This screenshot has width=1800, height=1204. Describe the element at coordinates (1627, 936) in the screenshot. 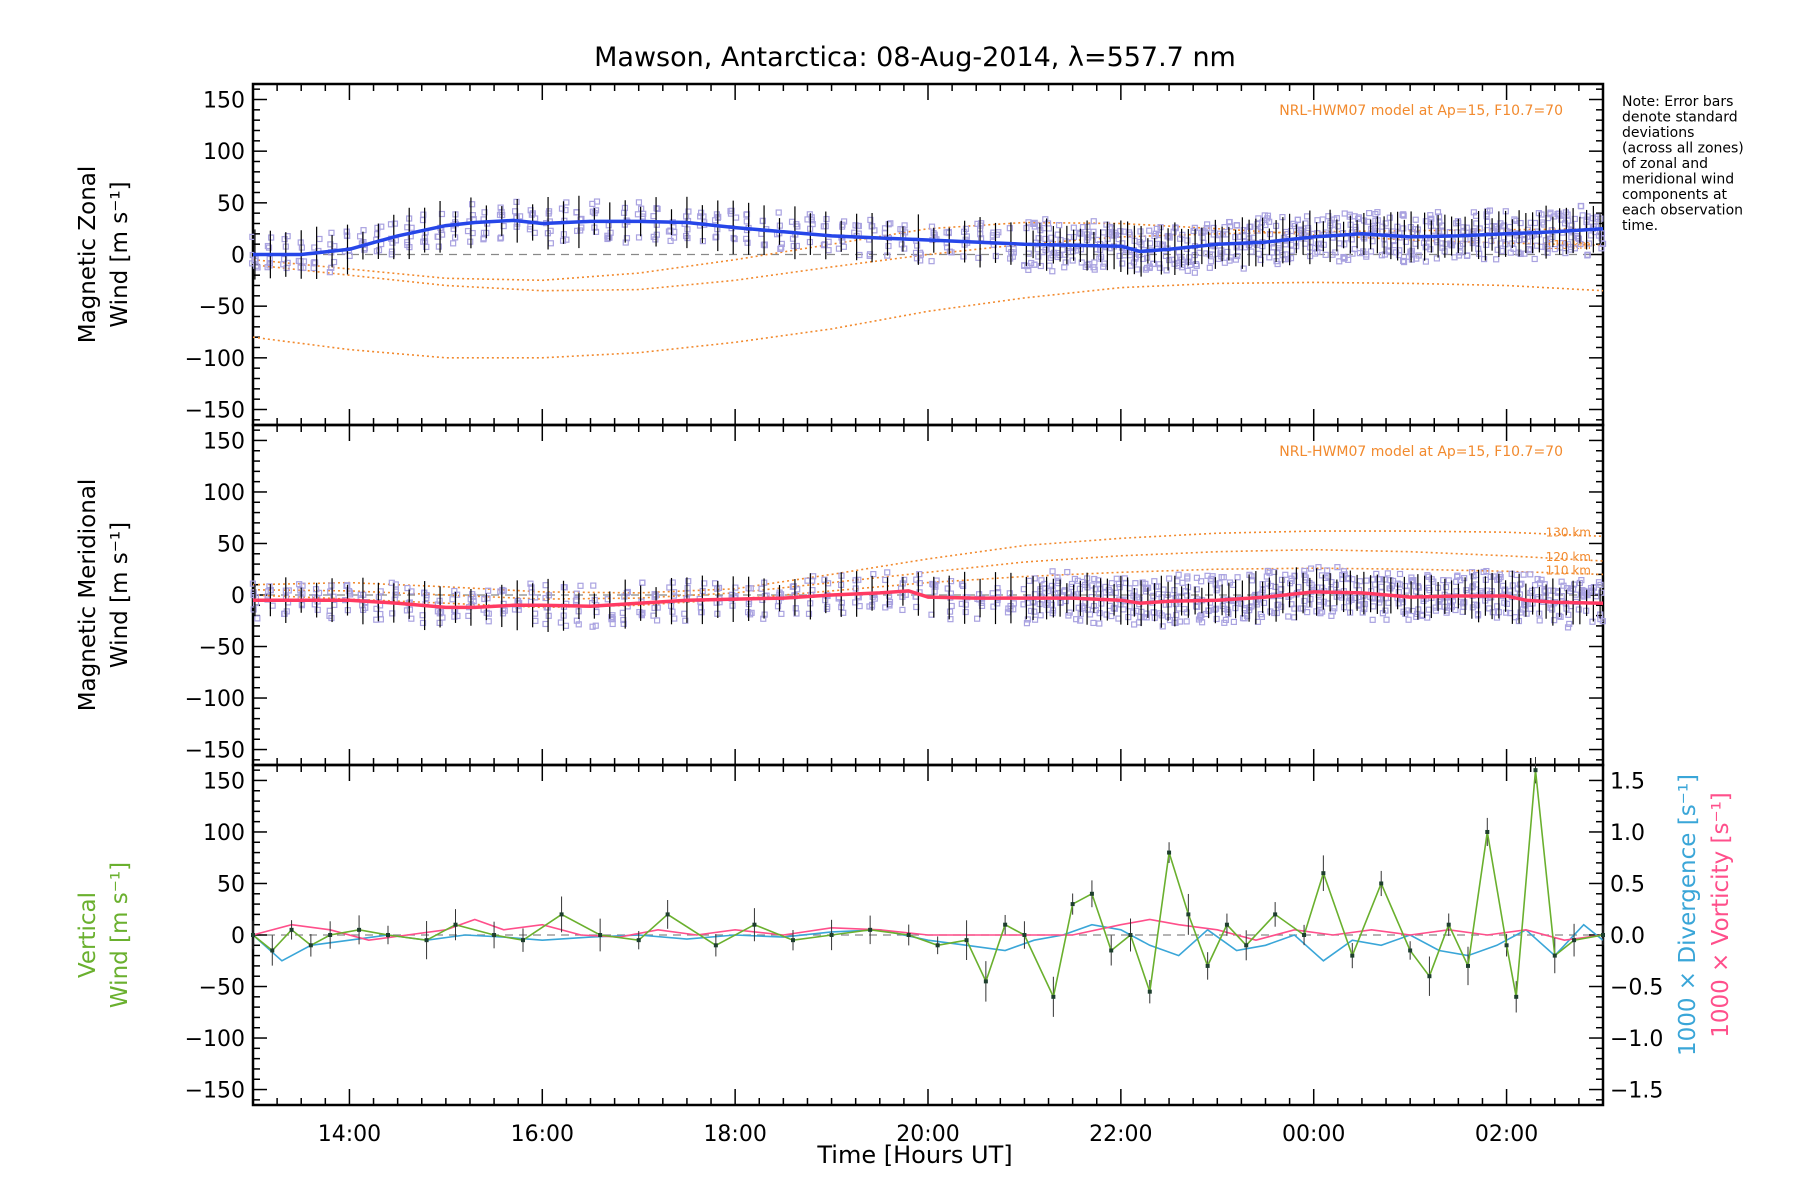

I see `y2-tick-label: 0.0` at that location.